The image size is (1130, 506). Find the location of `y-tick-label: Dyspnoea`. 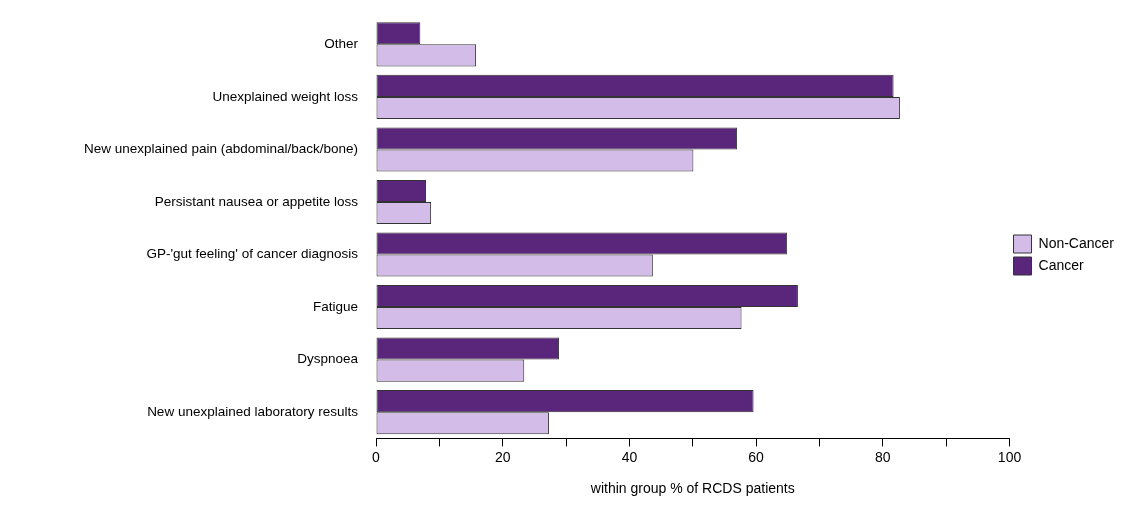

y-tick-label: Dyspnoea is located at coordinates (328, 359).